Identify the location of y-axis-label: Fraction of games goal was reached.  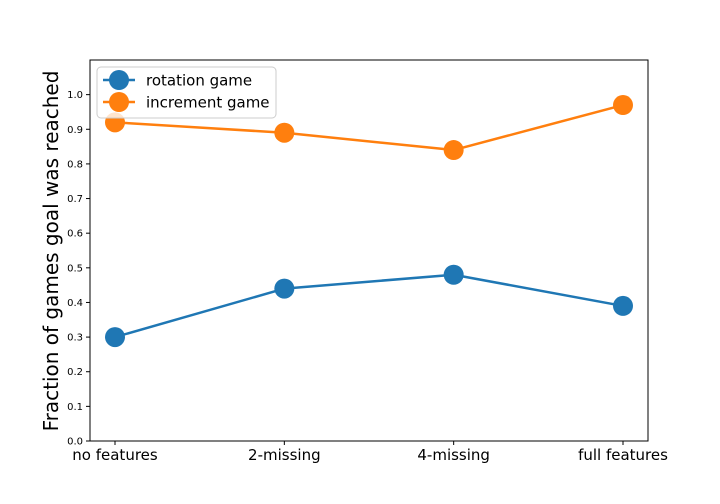
(51, 251).